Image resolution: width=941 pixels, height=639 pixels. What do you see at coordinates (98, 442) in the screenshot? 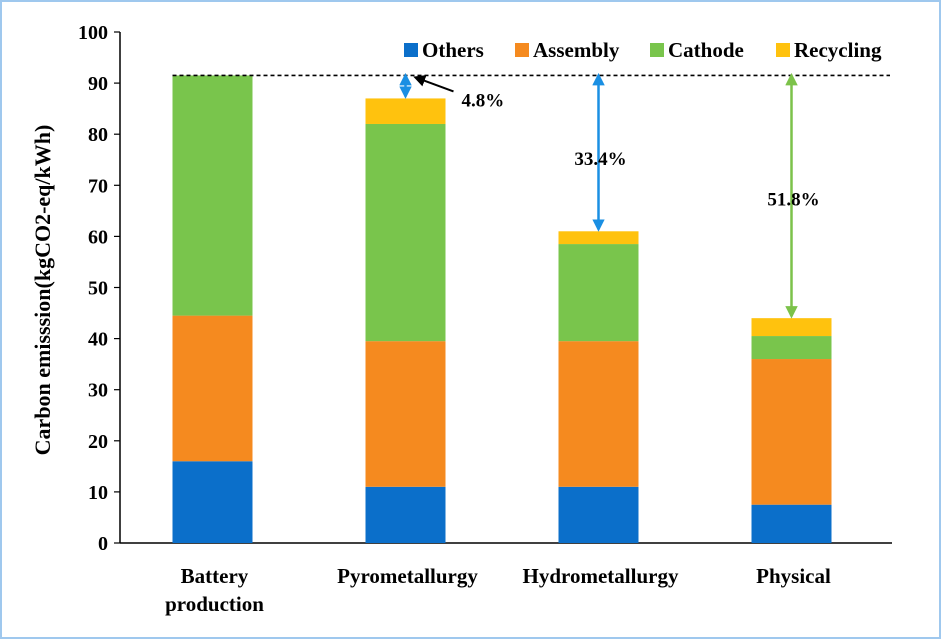
I see `y-tick-label: 20` at bounding box center [98, 442].